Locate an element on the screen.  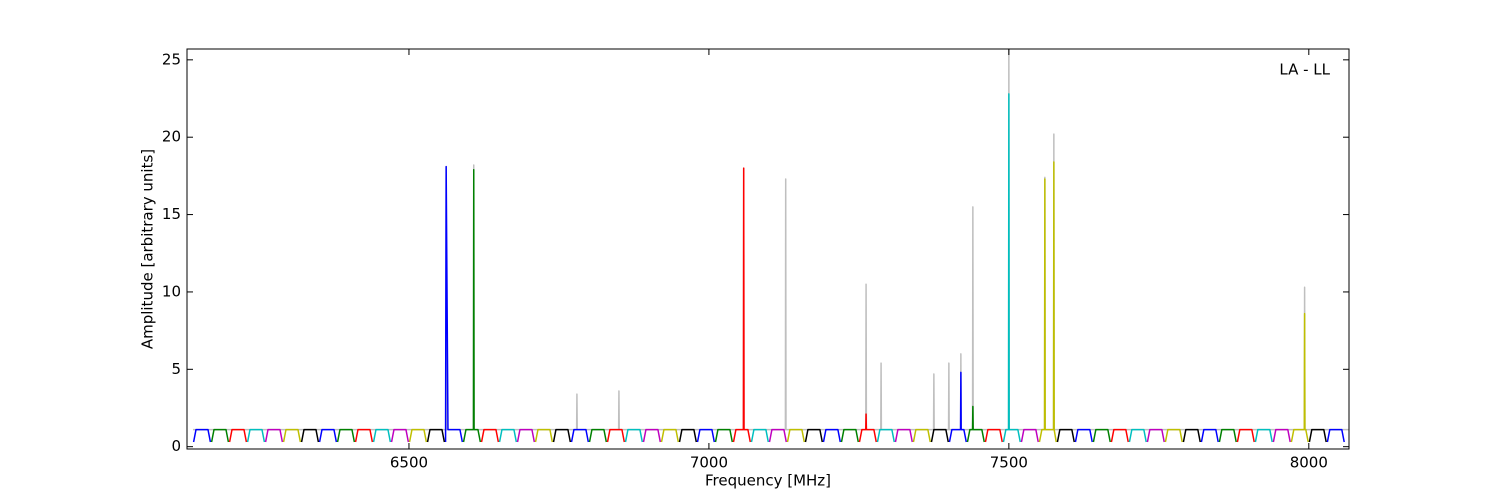
x-tick-label: 7000 is located at coordinates (709, 463).